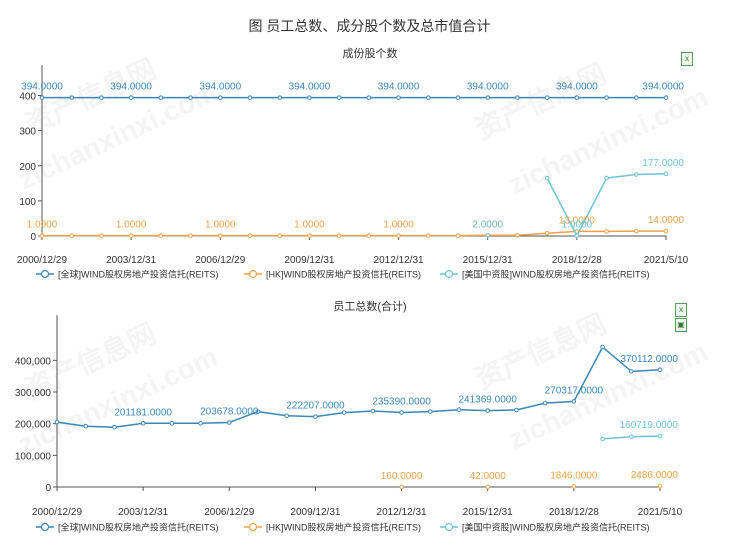 The image size is (739, 545). I want to click on data-label: 14.0000, so click(666, 220).